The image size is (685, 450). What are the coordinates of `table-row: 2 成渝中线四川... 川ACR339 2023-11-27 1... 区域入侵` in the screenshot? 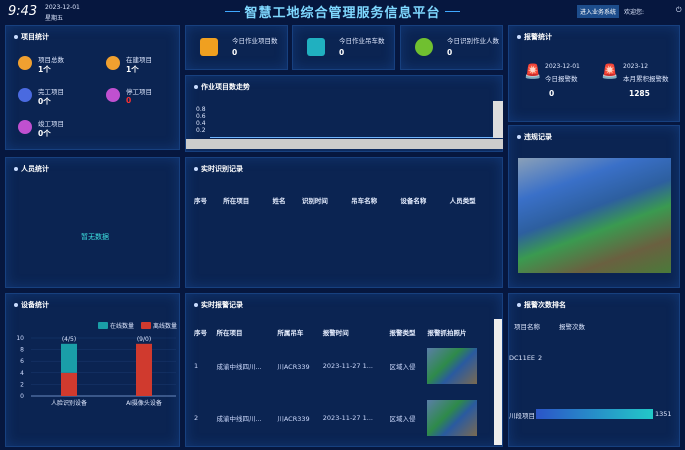 It's located at (341, 418).